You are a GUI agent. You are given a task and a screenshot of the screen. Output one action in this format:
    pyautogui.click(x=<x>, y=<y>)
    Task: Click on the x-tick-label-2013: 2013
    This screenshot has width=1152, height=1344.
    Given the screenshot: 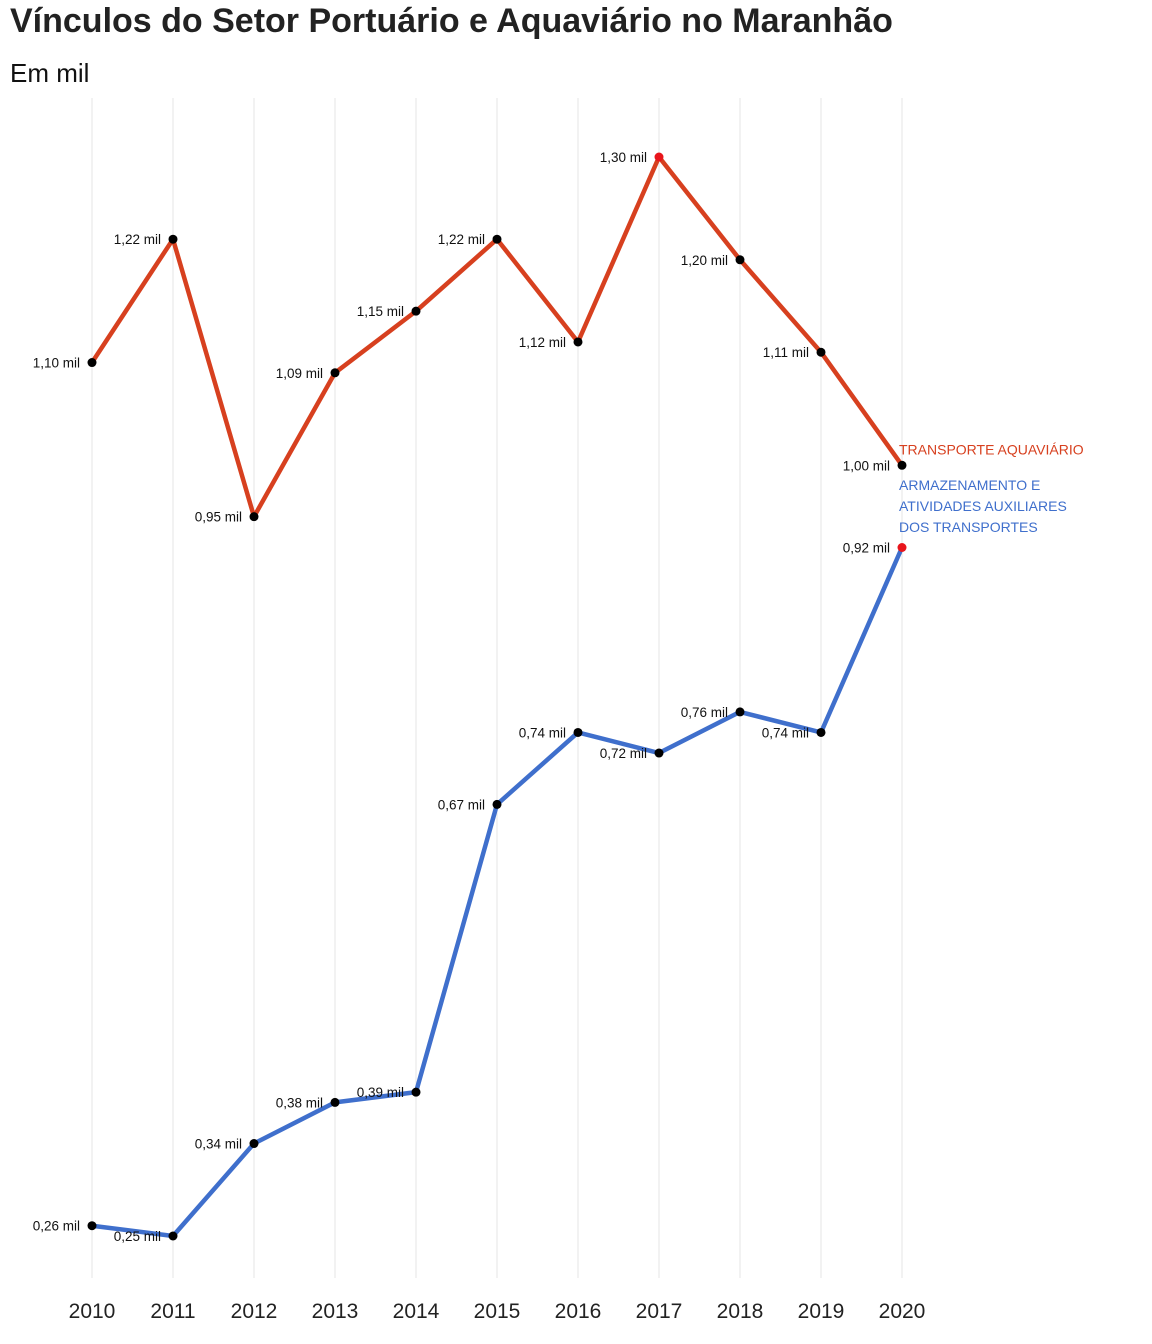 What is the action you would take?
    pyautogui.click(x=335, y=1311)
    